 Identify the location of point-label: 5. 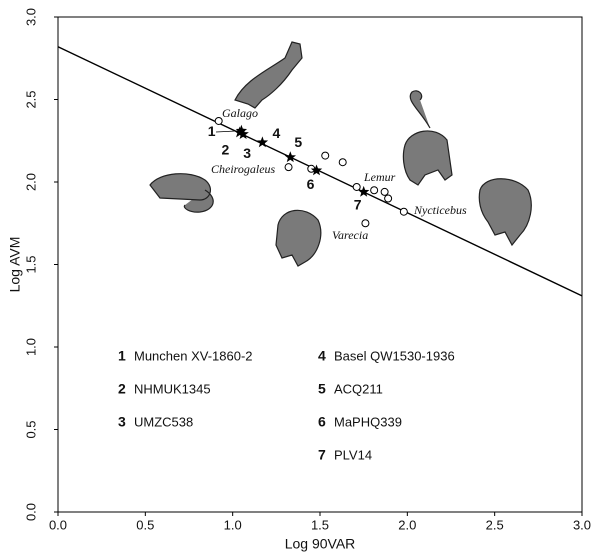
(298, 142).